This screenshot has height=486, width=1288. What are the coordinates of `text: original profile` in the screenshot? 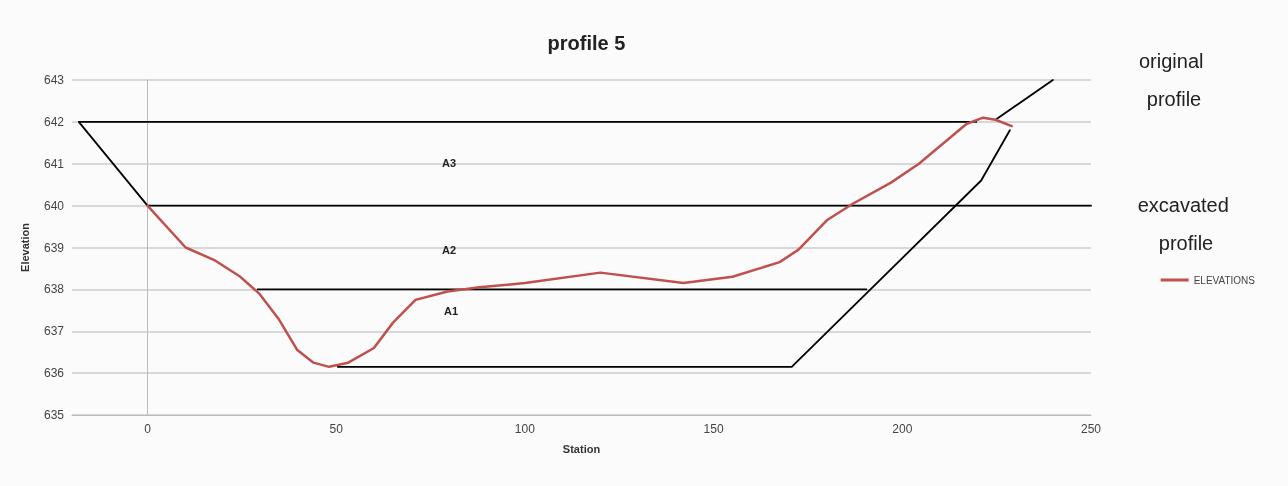 It's located at (1174, 80).